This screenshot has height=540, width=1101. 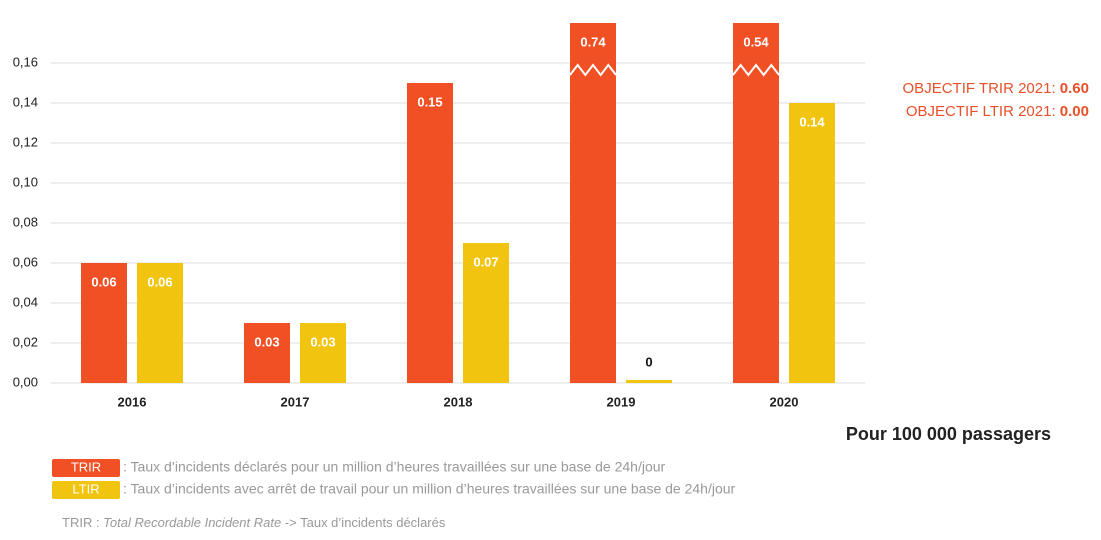 I want to click on x-tick-label: 2019, so click(x=621, y=401).